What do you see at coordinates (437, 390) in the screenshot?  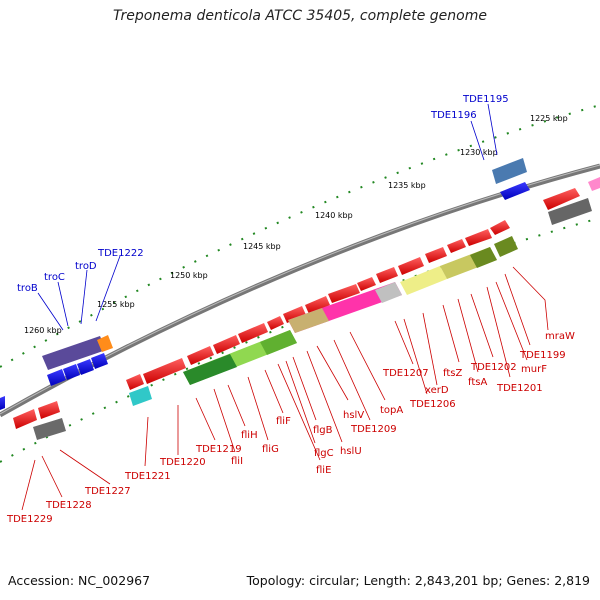 I see `gene-label: xerD` at bounding box center [437, 390].